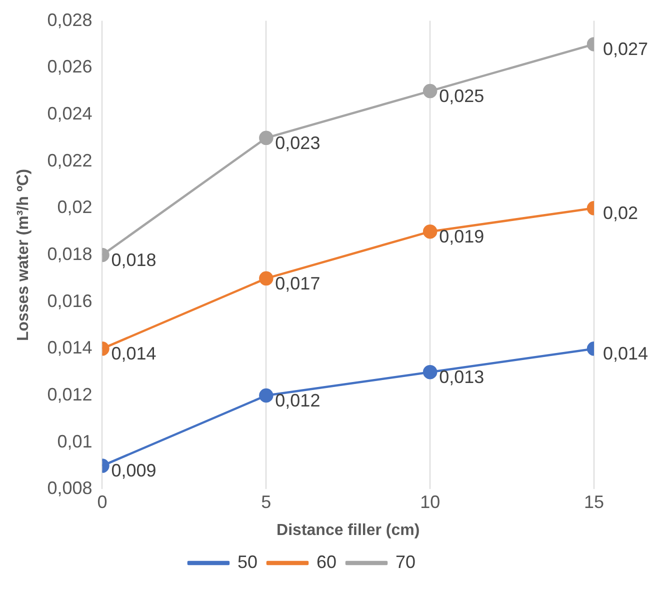  What do you see at coordinates (133, 470) in the screenshot?
I see `data-label: 0,009` at bounding box center [133, 470].